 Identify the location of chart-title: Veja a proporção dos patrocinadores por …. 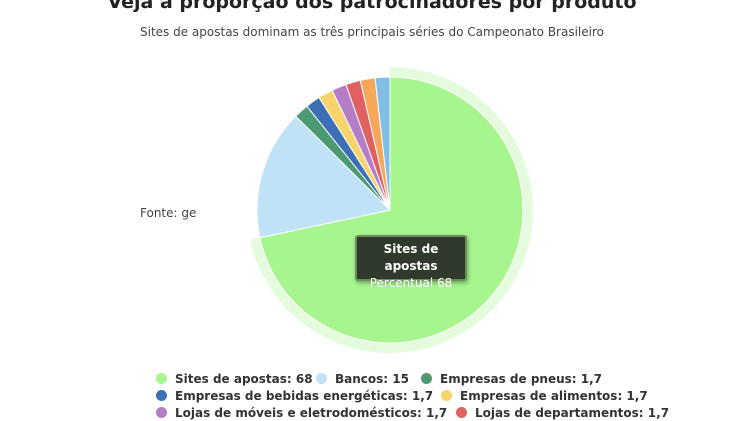
(372, 6).